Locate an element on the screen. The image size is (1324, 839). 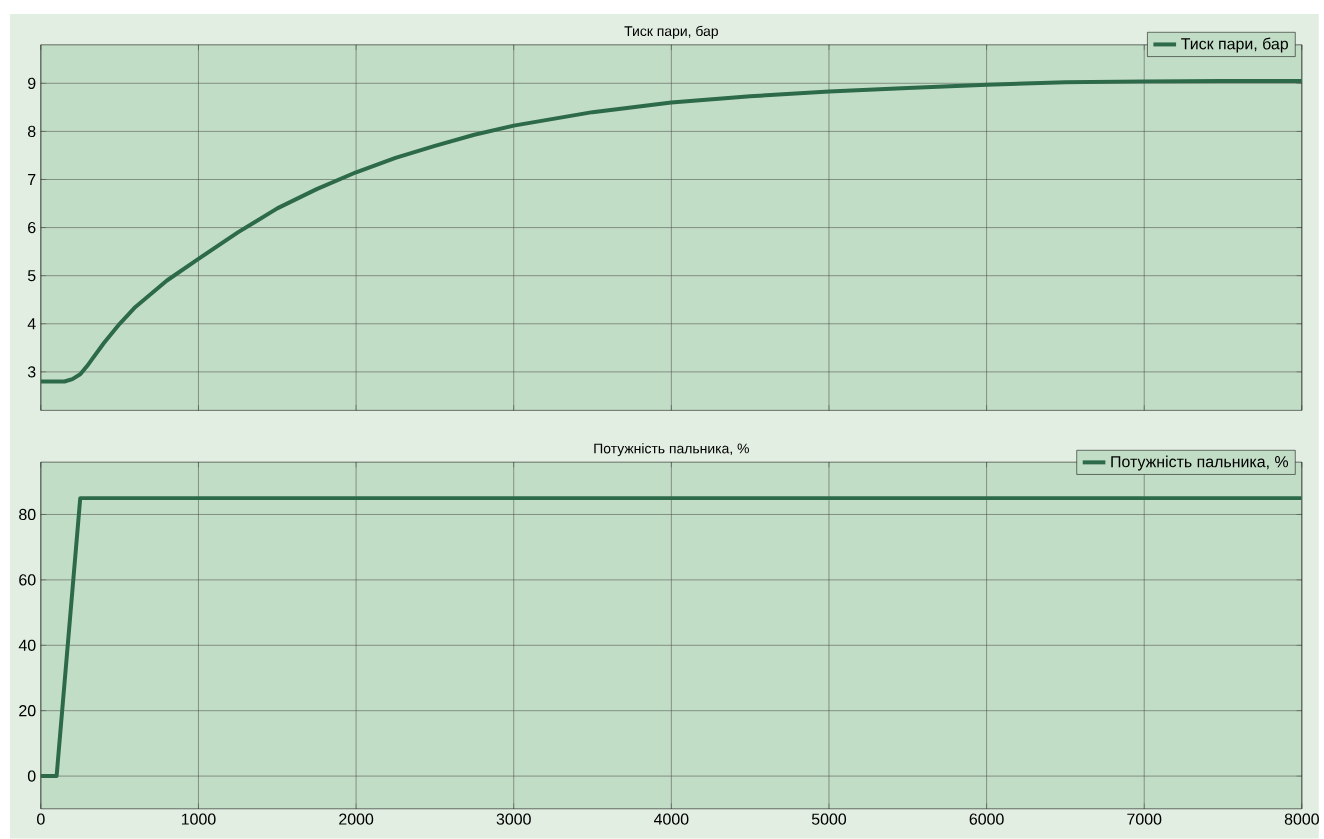
y-tick-label: 7 is located at coordinates (32, 180).